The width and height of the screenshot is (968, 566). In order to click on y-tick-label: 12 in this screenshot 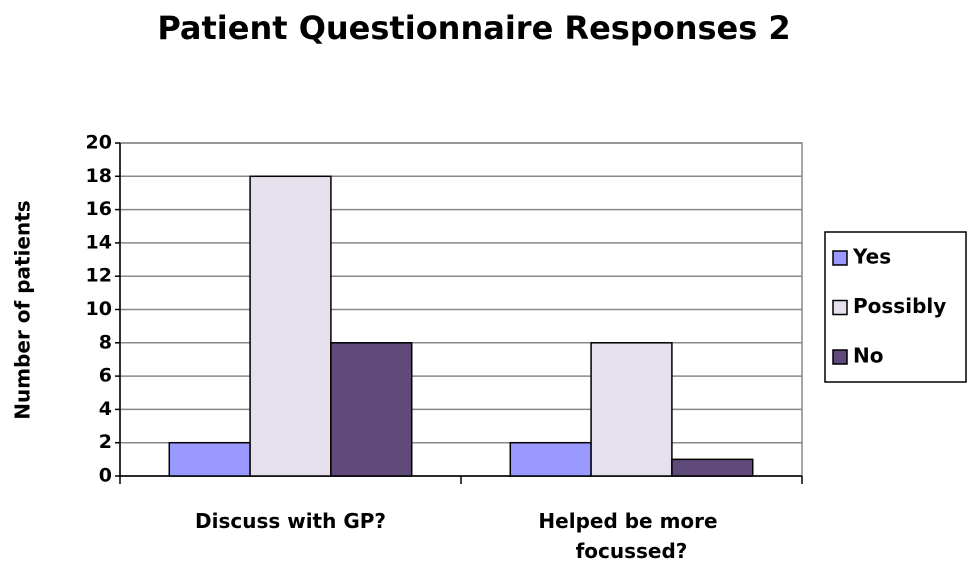, I will do `click(99, 276)`.